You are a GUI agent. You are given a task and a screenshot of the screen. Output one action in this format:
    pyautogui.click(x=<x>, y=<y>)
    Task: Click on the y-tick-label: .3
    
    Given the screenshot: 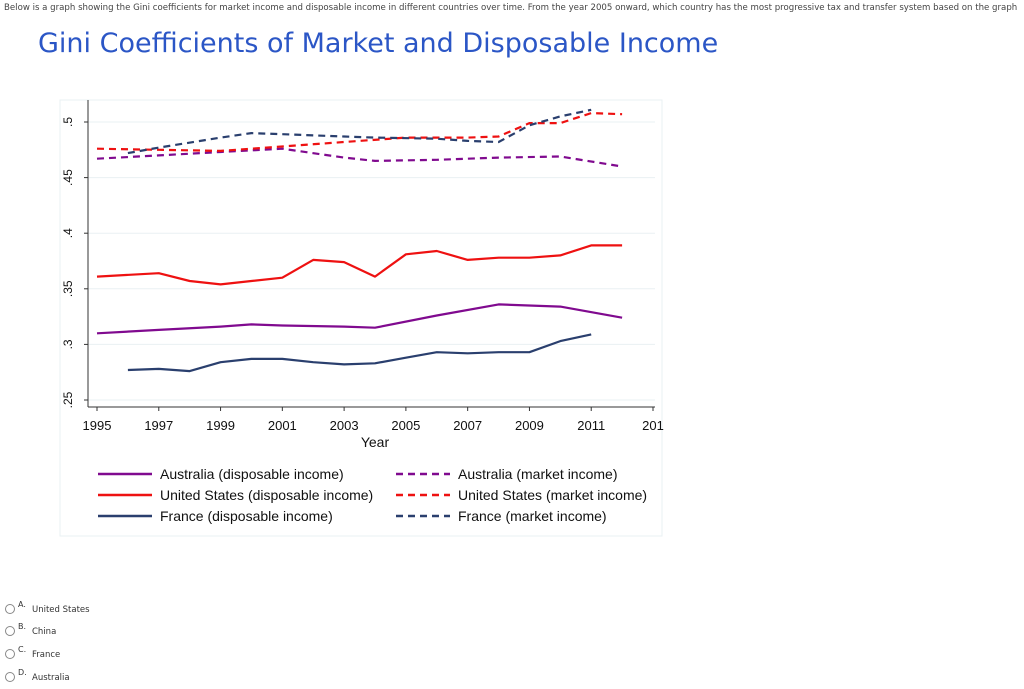 What is the action you would take?
    pyautogui.click(x=68, y=344)
    